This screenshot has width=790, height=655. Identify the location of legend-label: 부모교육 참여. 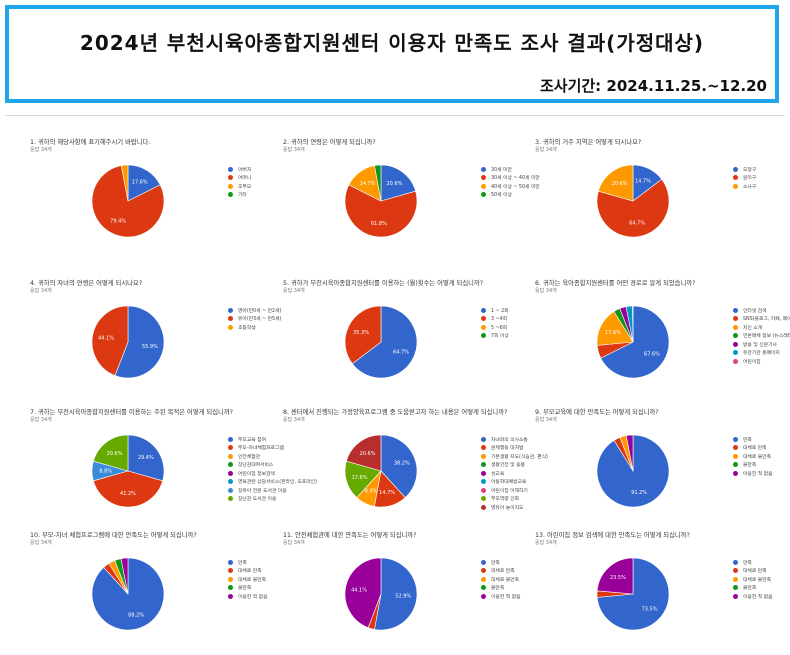
(252, 439).